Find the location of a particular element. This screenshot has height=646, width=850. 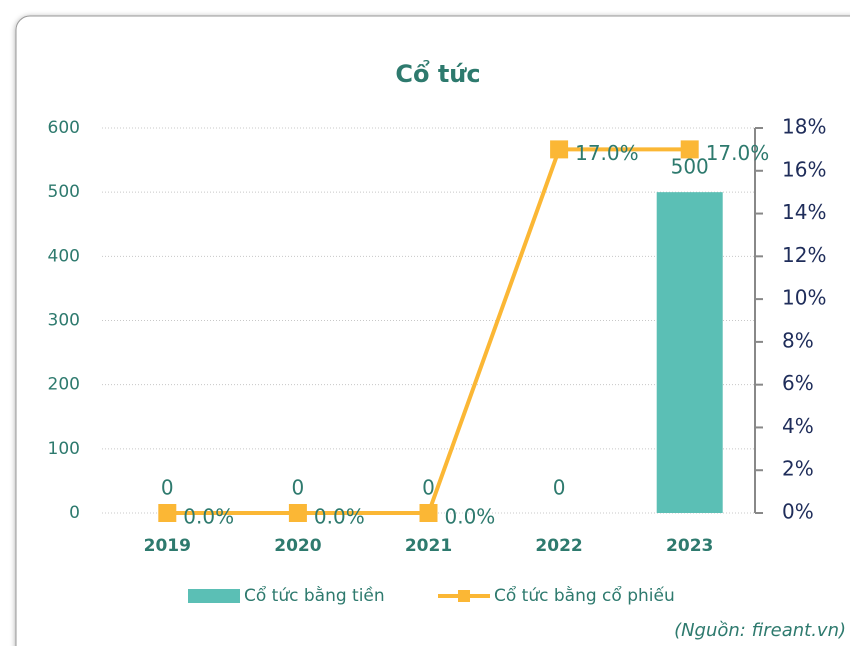

legend-label: Cổ tức bằng tiền is located at coordinates (314, 595).